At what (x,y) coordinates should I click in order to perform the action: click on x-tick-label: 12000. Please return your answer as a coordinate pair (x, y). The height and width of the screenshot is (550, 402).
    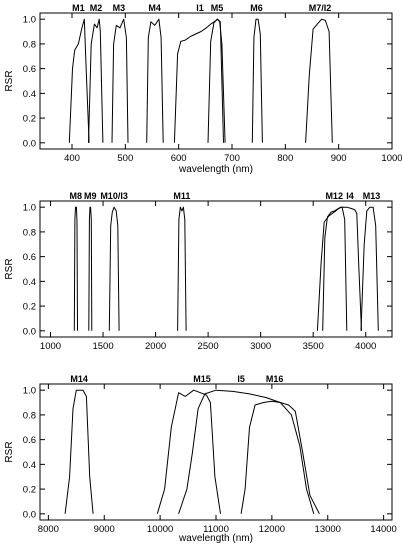
    Looking at the image, I should click on (272, 529).